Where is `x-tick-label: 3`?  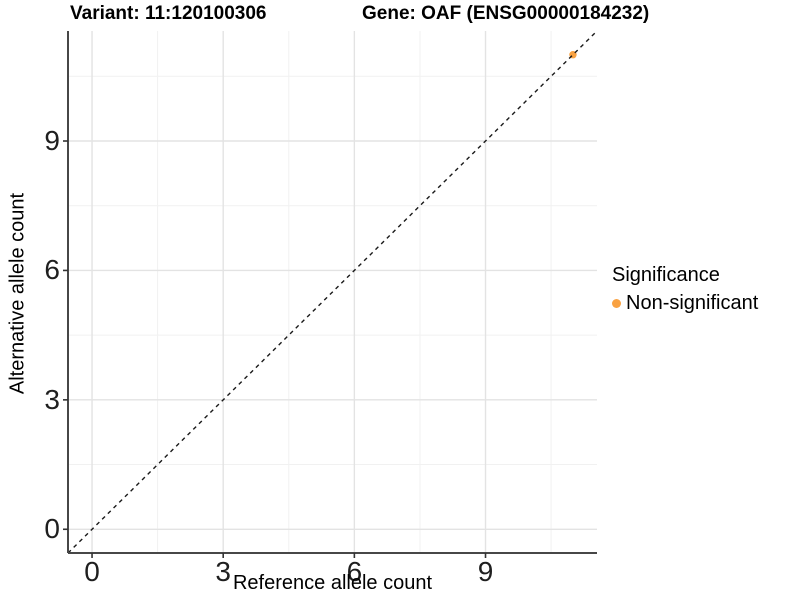 x-tick-label: 3 is located at coordinates (223, 571).